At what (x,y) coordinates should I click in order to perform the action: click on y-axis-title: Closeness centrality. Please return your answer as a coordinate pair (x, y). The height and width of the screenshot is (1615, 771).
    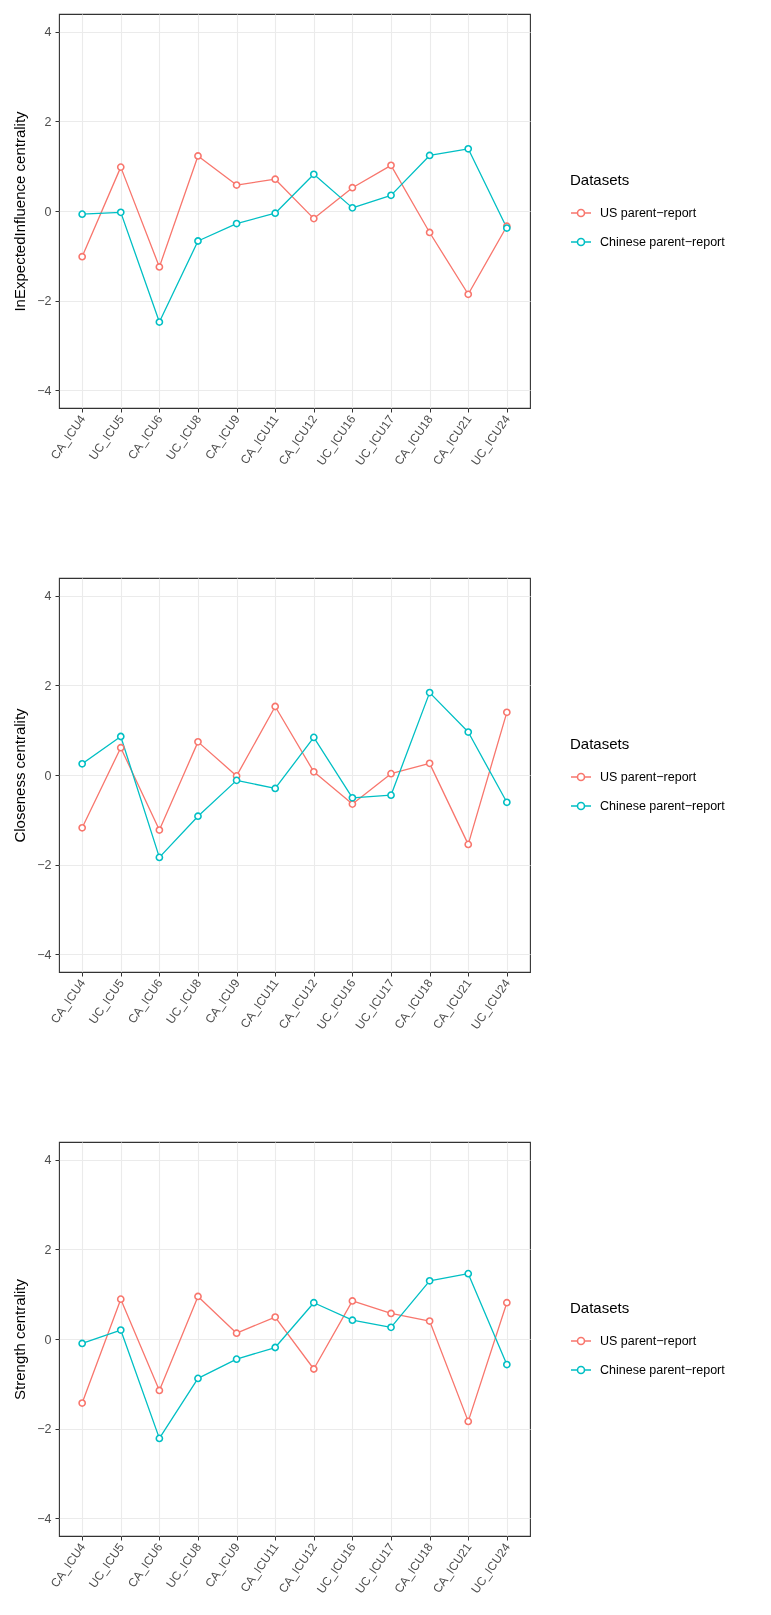
    Looking at the image, I should click on (20, 775).